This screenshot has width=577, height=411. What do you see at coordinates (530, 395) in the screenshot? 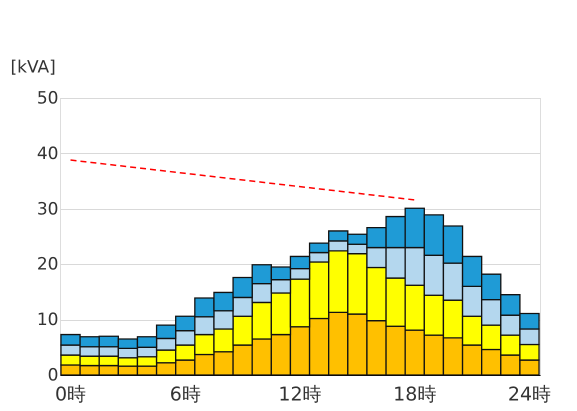
I see `x-tick-label: 24時` at bounding box center [530, 395].